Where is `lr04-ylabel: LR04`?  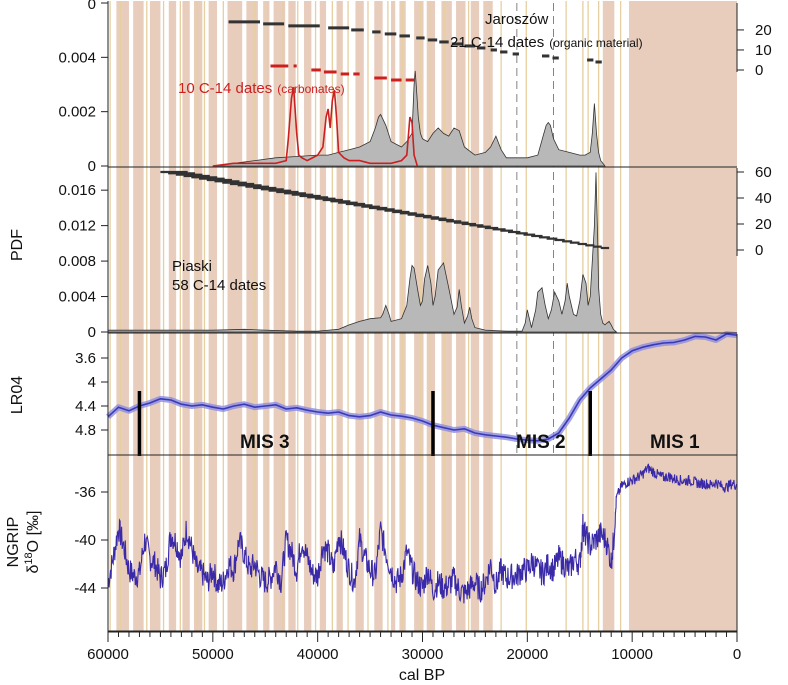
lr04-ylabel: LR04 is located at coordinates (17, 395).